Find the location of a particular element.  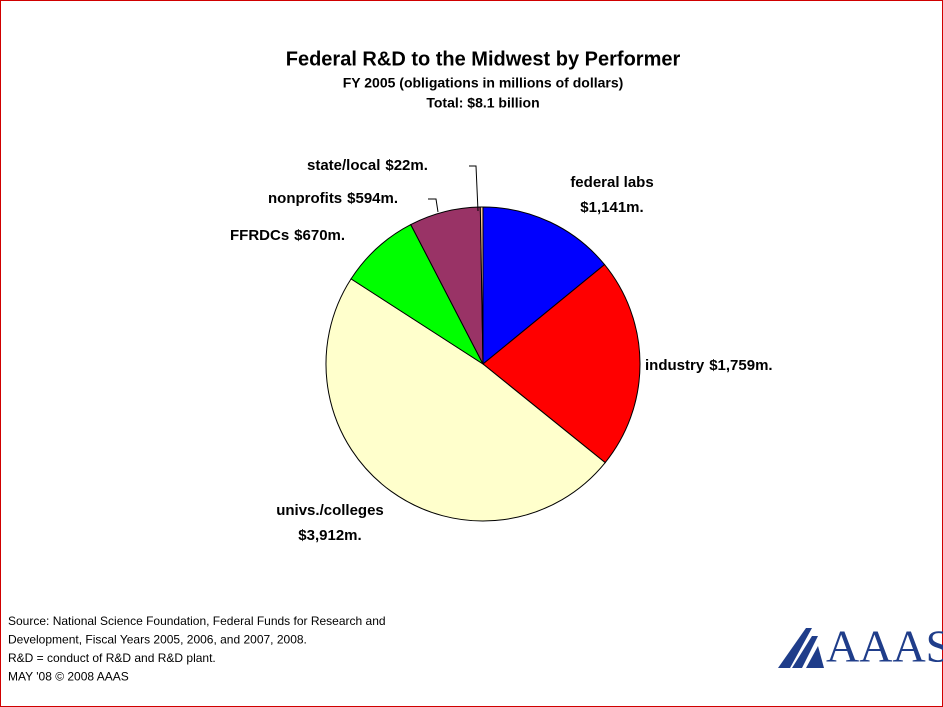

slice-label: FFRDCs $670m. is located at coordinates (287, 235).